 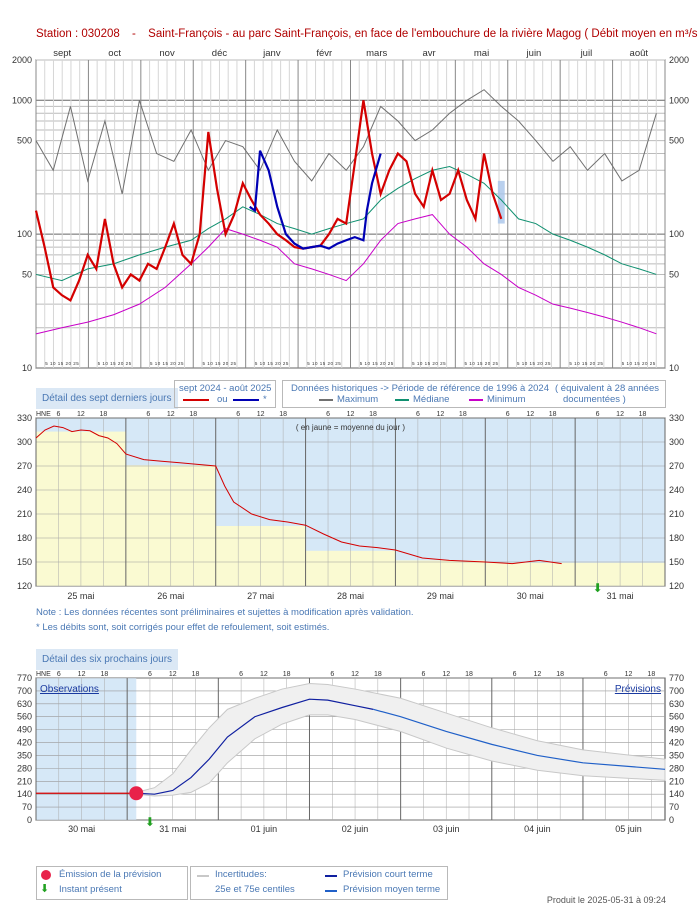 What do you see at coordinates (481, 53) in the screenshot?
I see `month-label: mai` at bounding box center [481, 53].